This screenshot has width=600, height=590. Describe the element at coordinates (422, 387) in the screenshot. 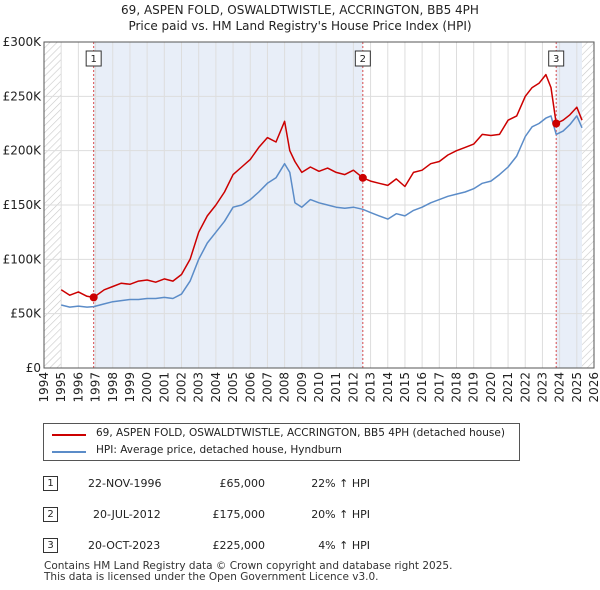

I see `x-tick-label: 2016` at that location.